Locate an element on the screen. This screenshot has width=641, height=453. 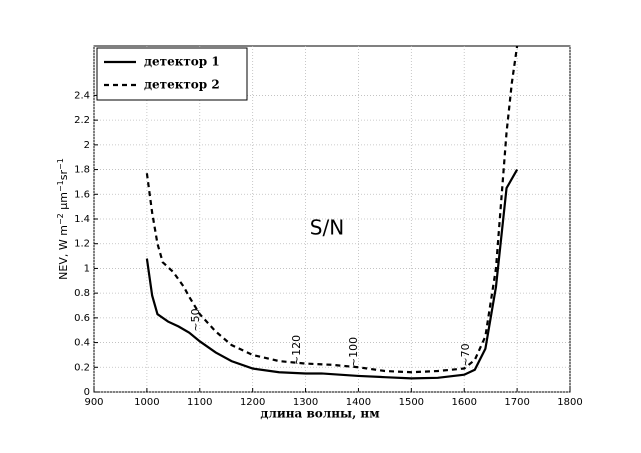
annotation: ~100 is located at coordinates (353, 352).